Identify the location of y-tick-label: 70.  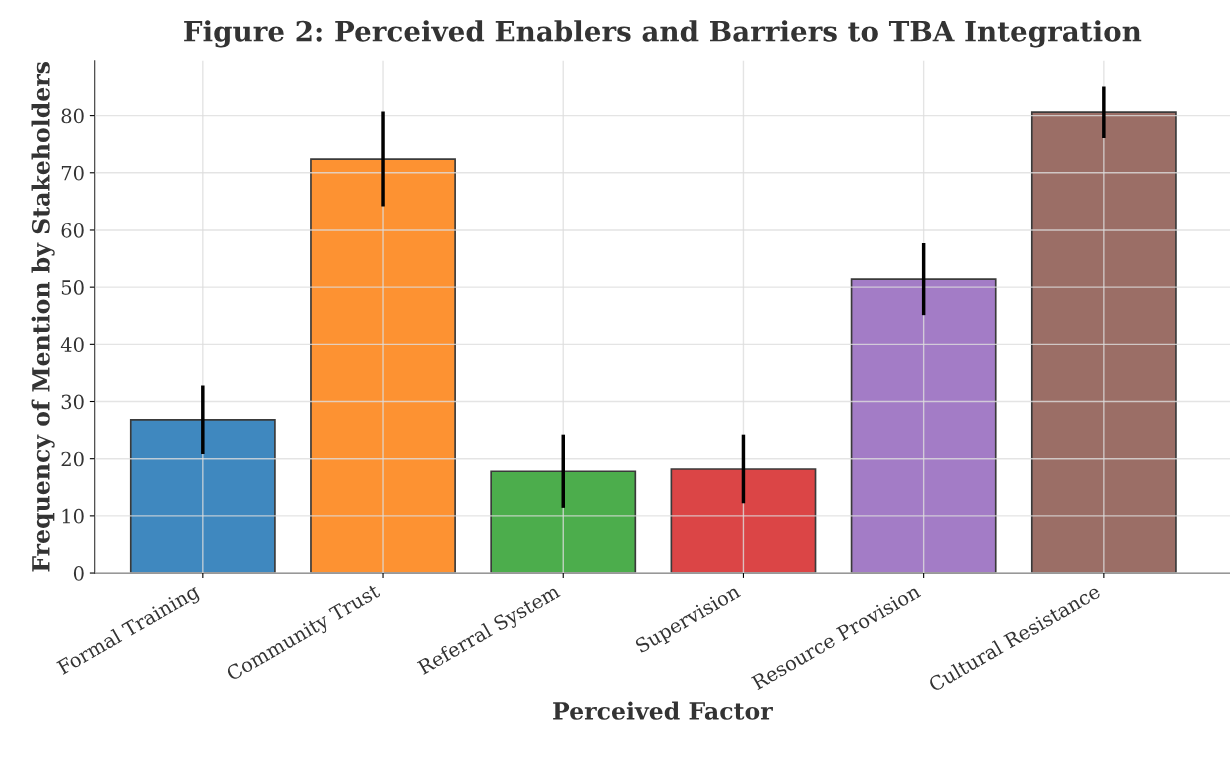
(72, 173).